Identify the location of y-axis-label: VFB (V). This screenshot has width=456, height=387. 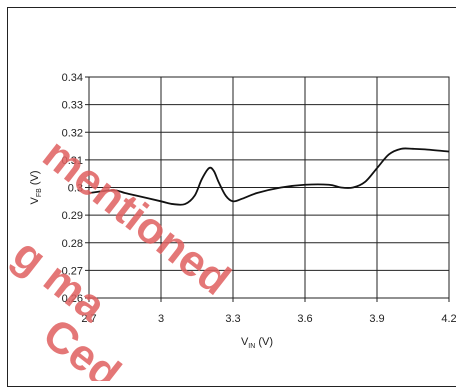
(36, 187).